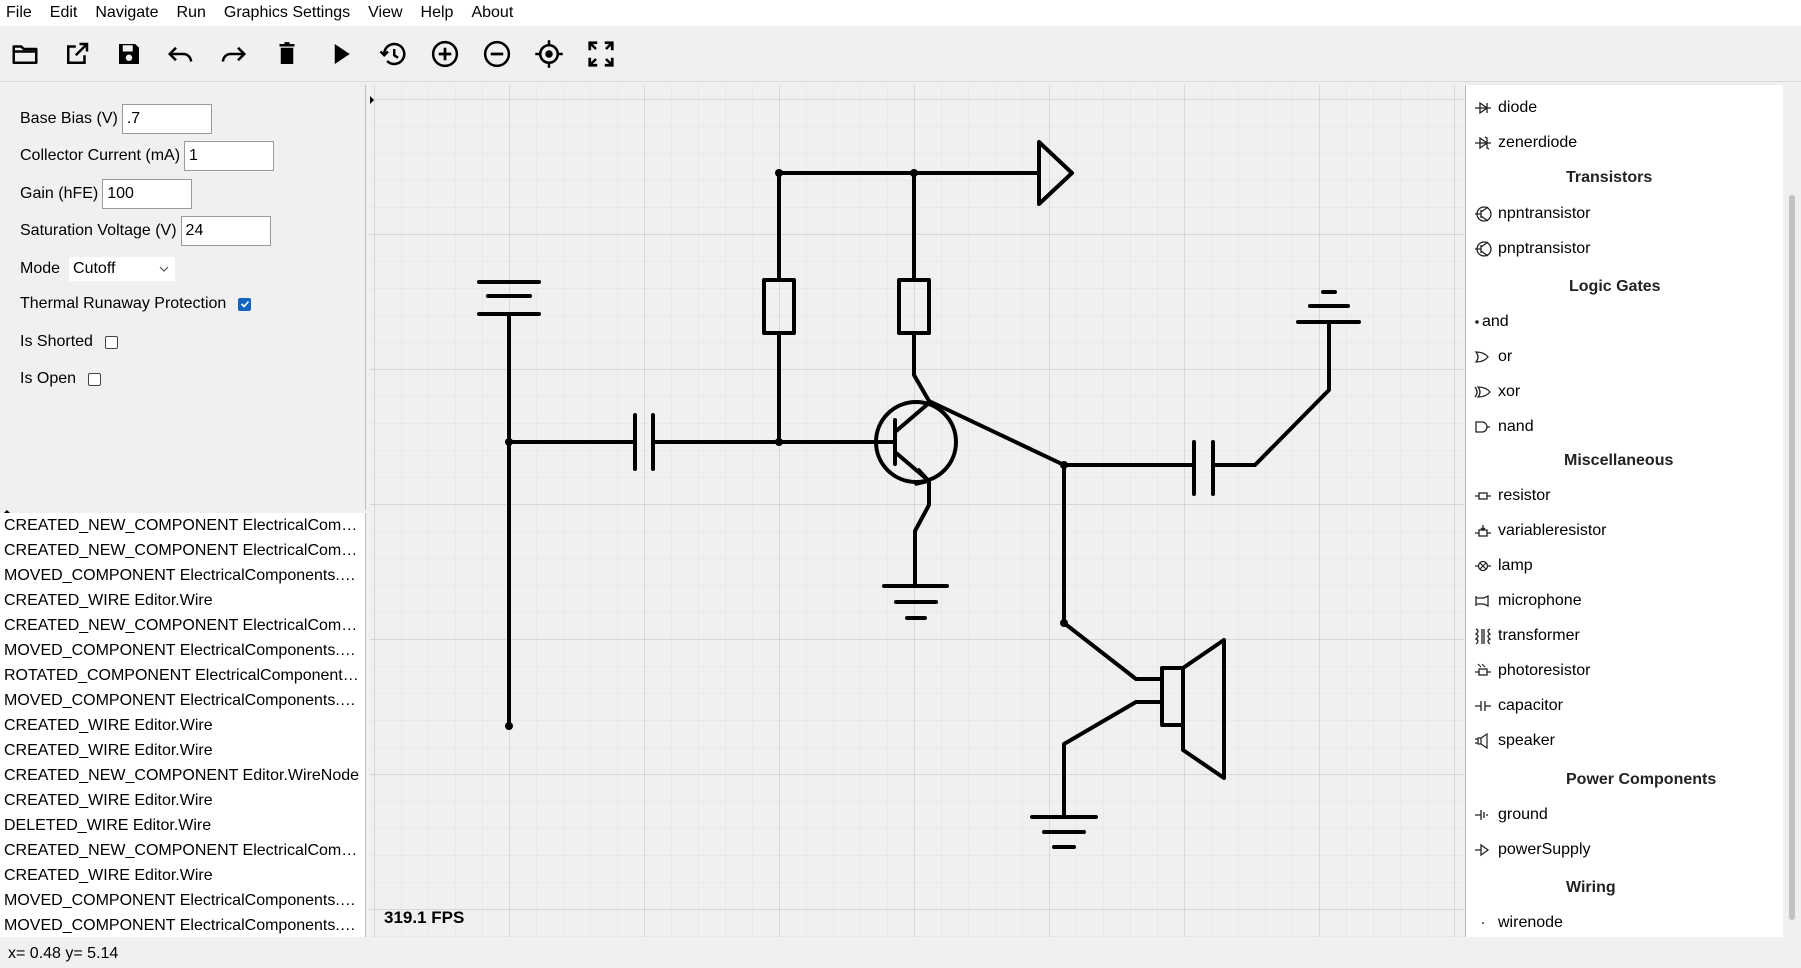 The image size is (1801, 968). Describe the element at coordinates (393, 54) in the screenshot. I see `history-button` at that location.